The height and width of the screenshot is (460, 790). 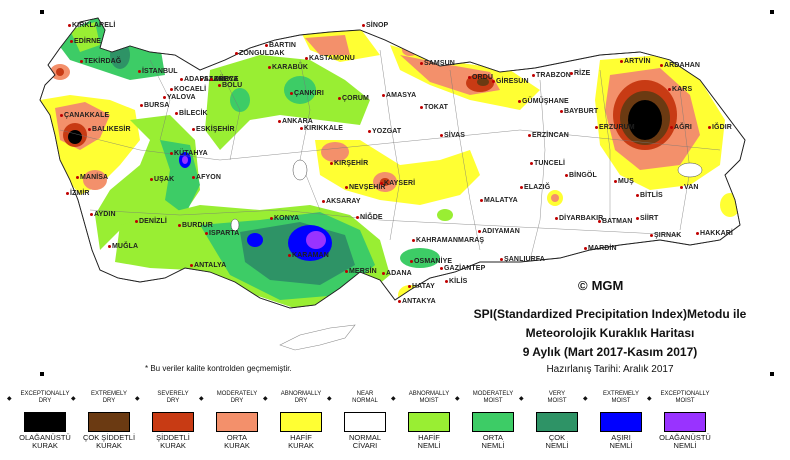 I want to click on legend-en-label: NEAR NORMAL, so click(x=365, y=398).